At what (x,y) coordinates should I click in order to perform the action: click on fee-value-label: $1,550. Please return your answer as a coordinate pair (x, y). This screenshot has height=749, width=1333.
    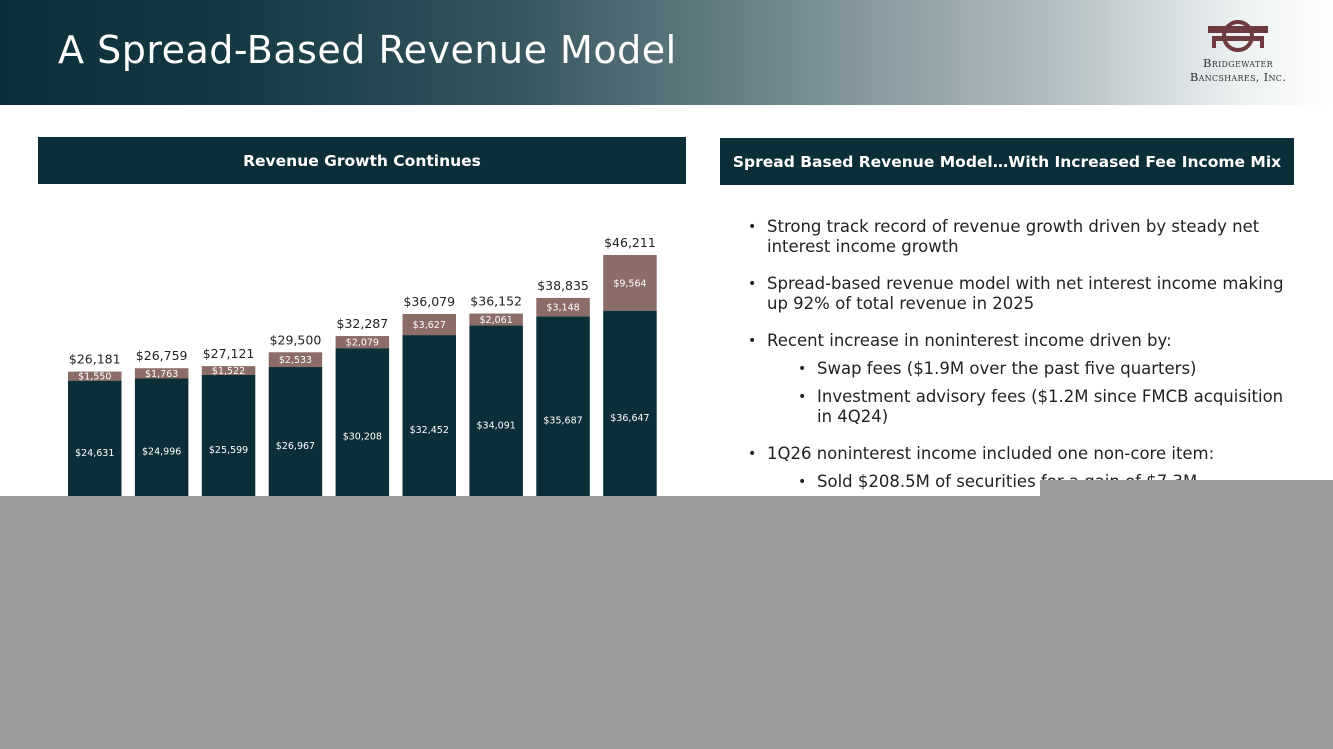
    Looking at the image, I should click on (94, 377).